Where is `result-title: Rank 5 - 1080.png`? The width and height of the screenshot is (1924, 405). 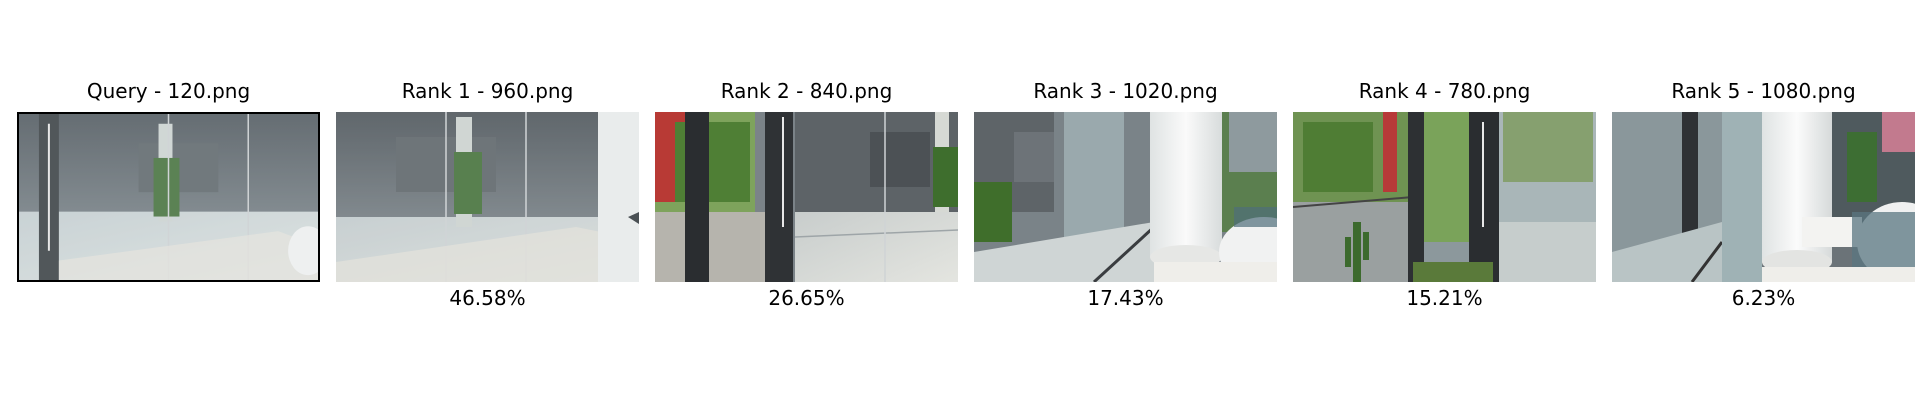
result-title: Rank 5 - 1080.png is located at coordinates (1763, 91).